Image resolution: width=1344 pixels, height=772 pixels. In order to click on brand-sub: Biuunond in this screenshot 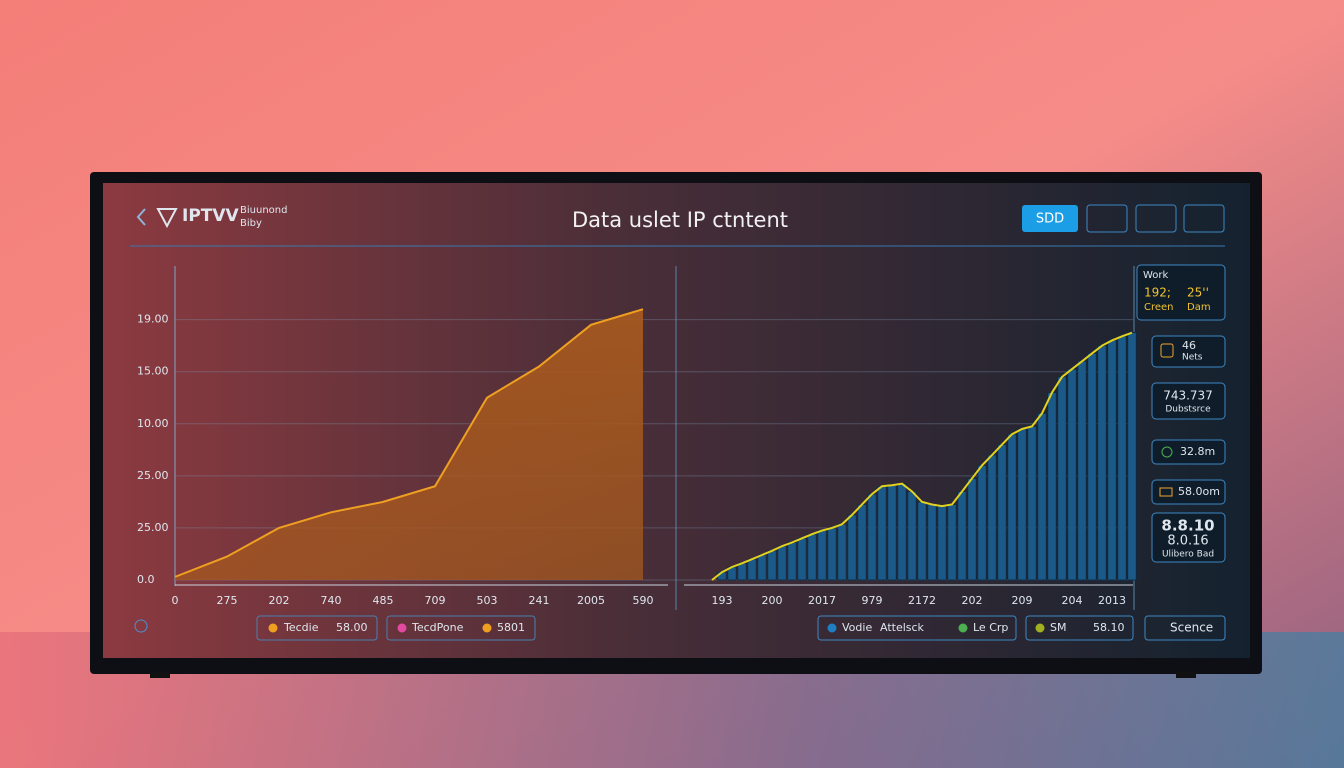, I will do `click(263, 210)`.